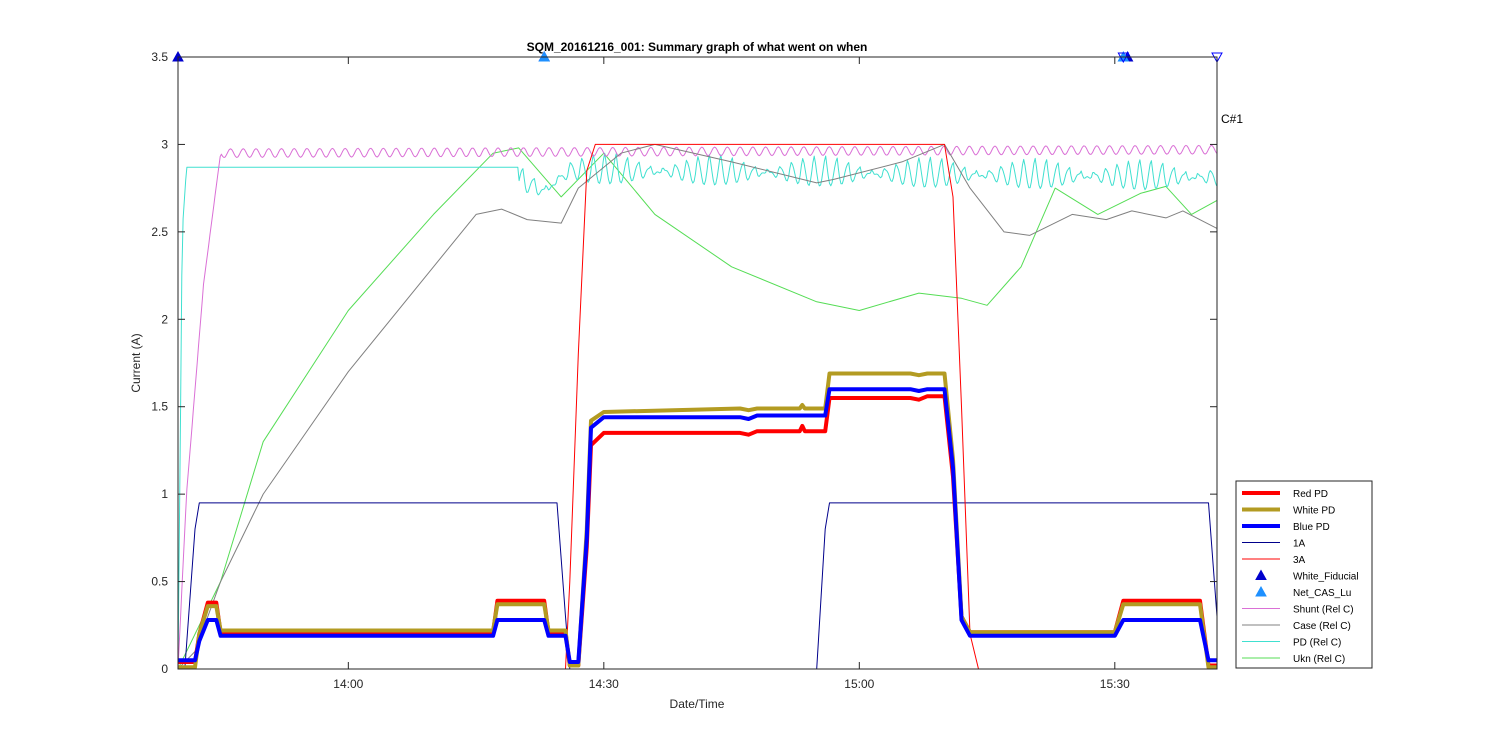 The width and height of the screenshot is (1500, 750). I want to click on legend-label: Red PD, so click(1310, 494).